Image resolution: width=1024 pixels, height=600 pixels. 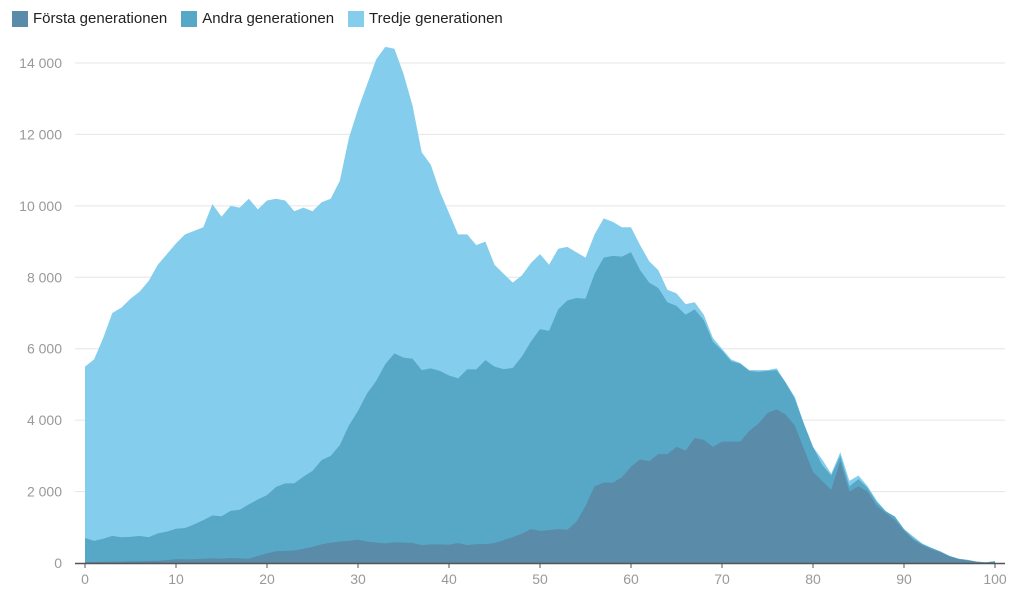 I want to click on y-tick-label: 6 000, so click(x=44, y=349).